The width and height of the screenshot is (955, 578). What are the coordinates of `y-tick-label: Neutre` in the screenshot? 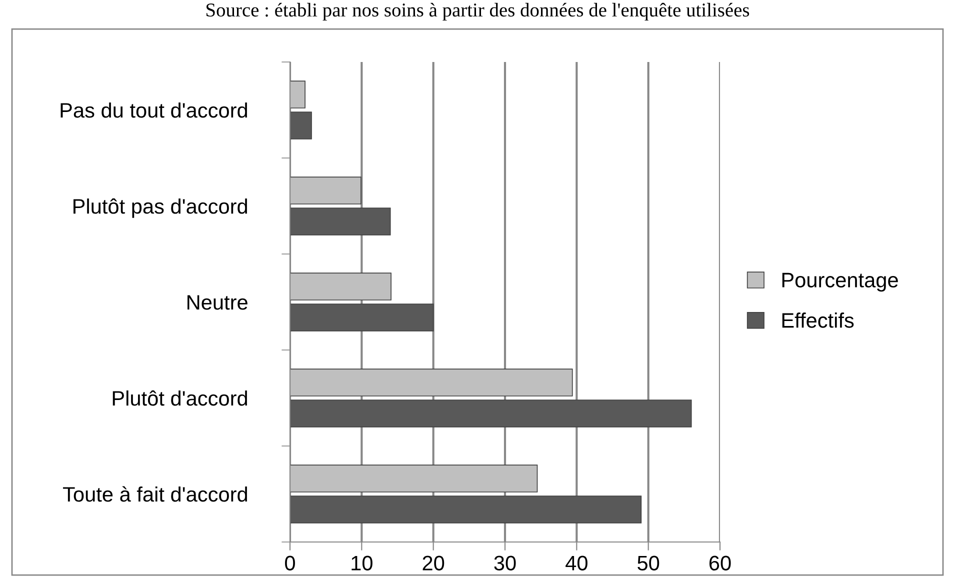 It's located at (218, 302).